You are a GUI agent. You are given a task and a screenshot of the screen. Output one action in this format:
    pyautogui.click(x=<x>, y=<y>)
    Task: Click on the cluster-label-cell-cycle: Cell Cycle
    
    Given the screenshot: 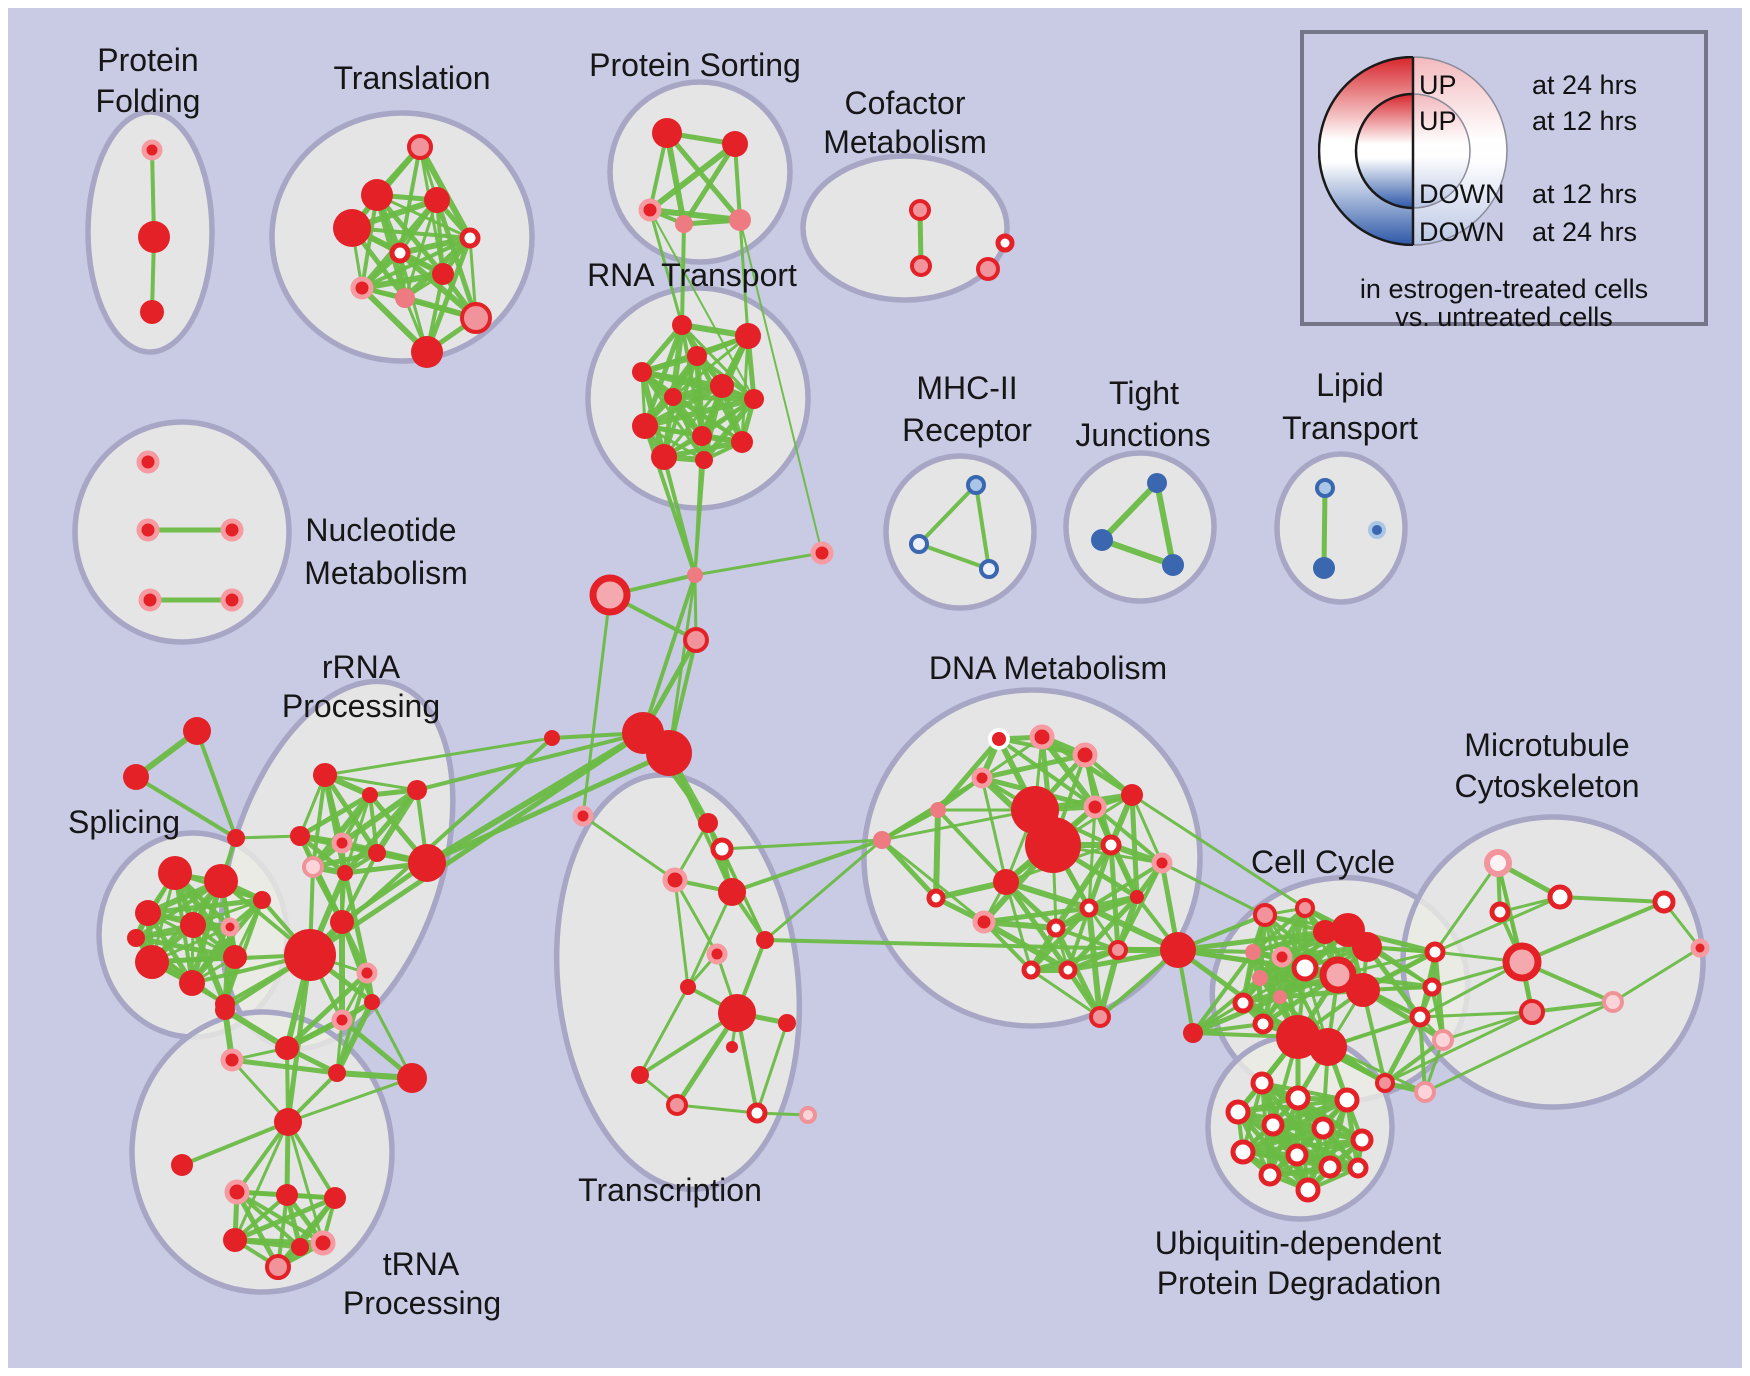 What is the action you would take?
    pyautogui.click(x=1323, y=862)
    